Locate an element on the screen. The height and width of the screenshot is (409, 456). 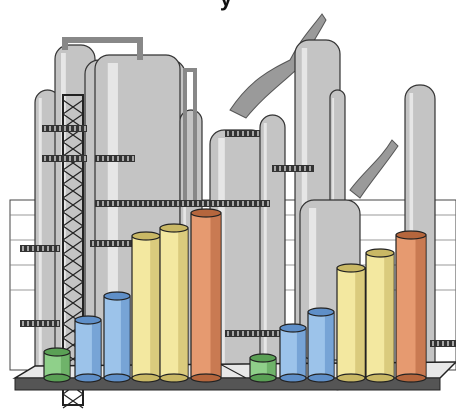
lattice is located at coordinates (73, 250).